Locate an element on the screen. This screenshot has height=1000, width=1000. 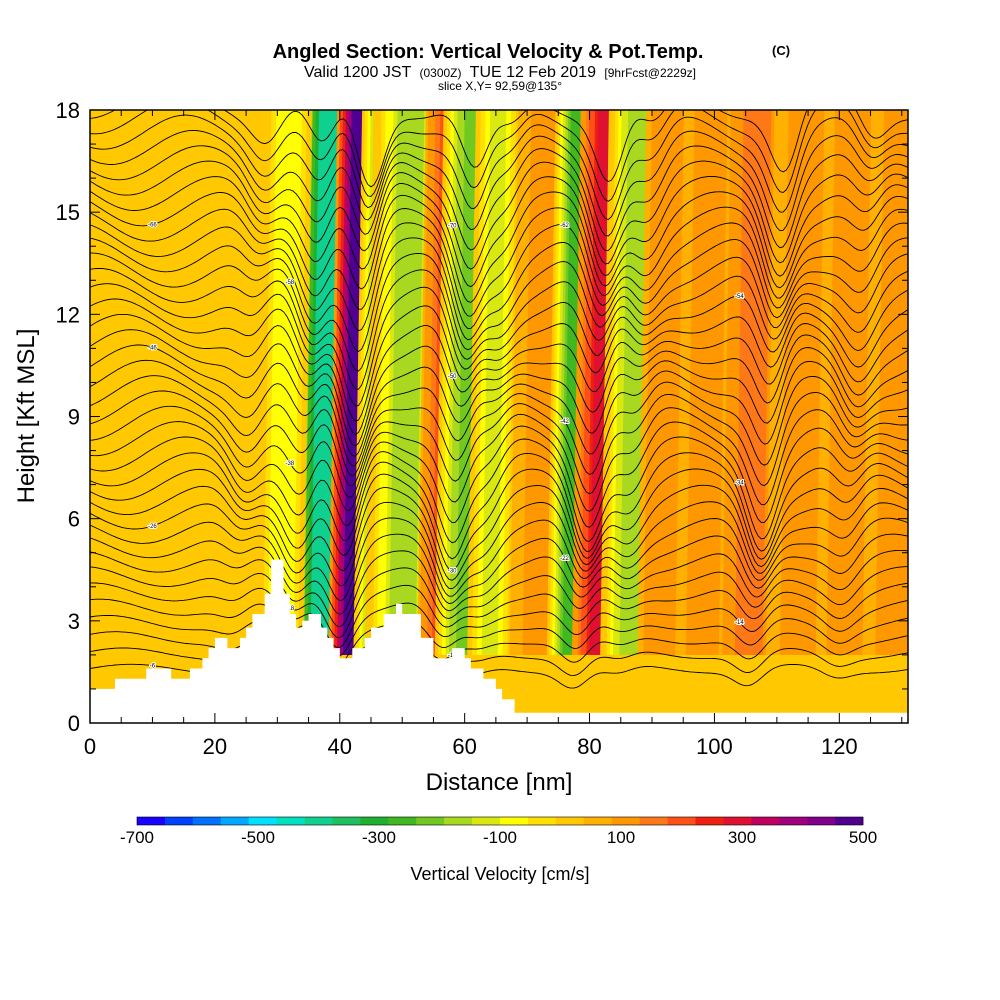
x-tick-label: 60 is located at coordinates (464, 746).